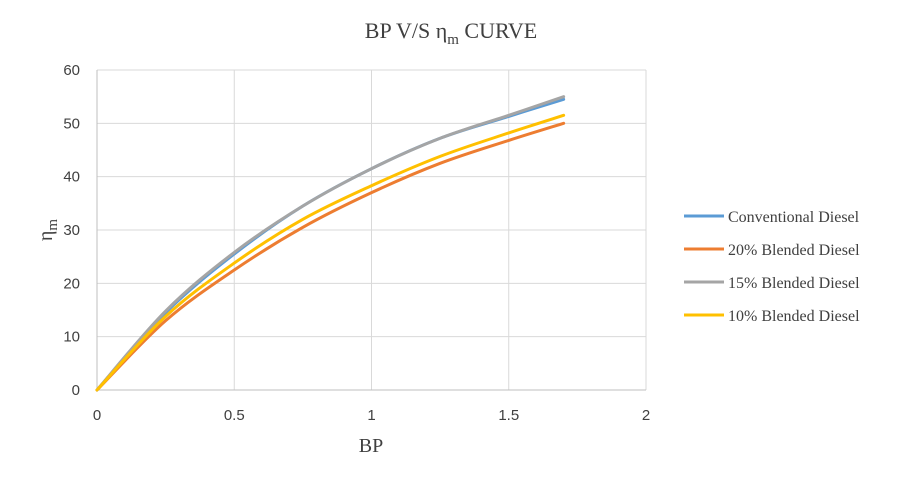  I want to click on chart-title: BP V/S ηm CURVE, so click(451, 33).